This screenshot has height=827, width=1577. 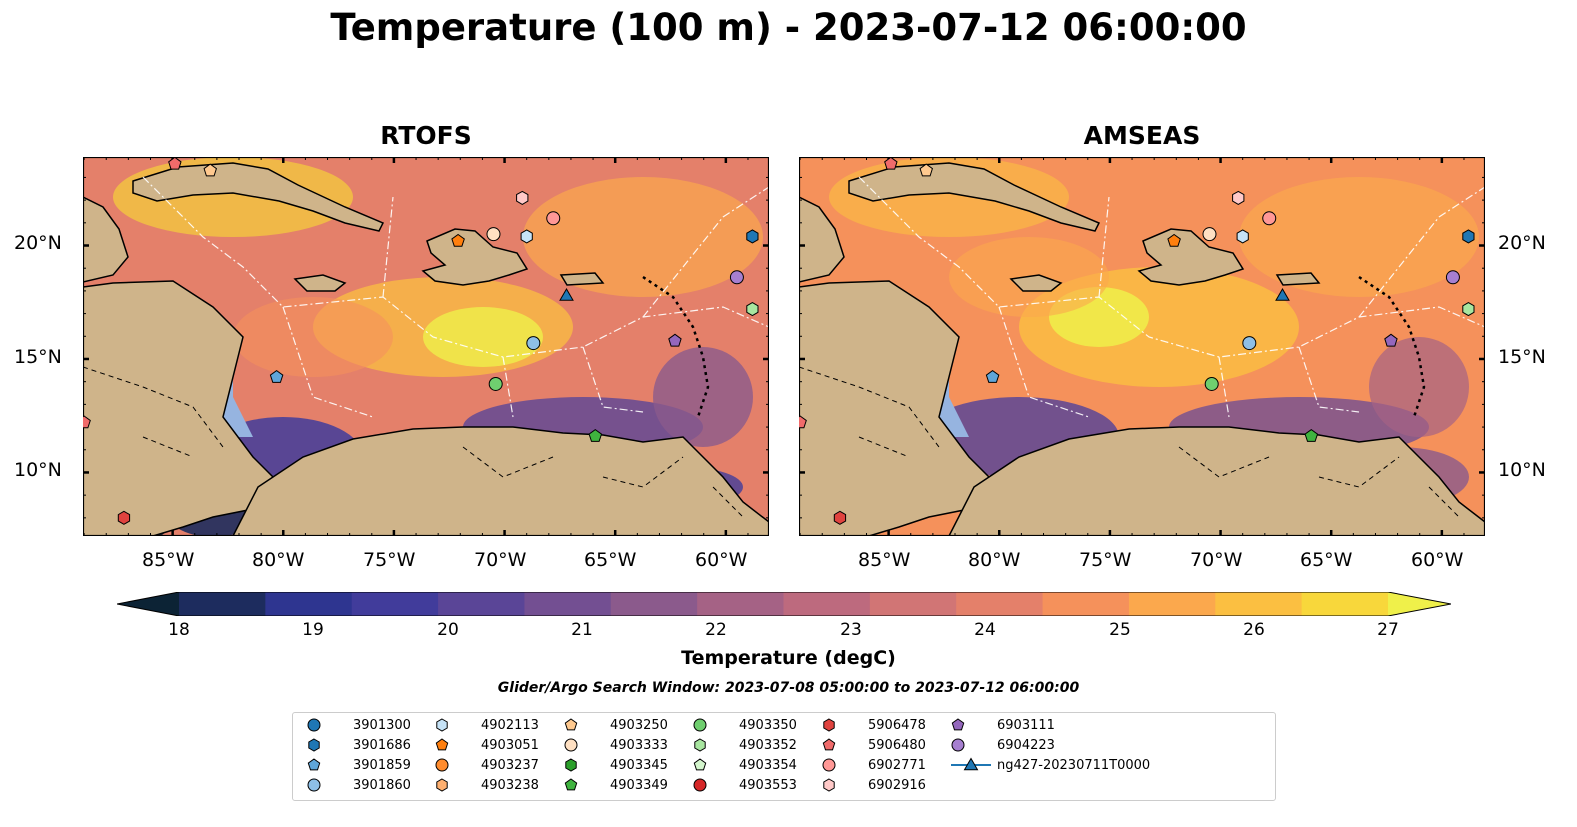 I want to click on legend-label: 4903350, so click(x=768, y=725).